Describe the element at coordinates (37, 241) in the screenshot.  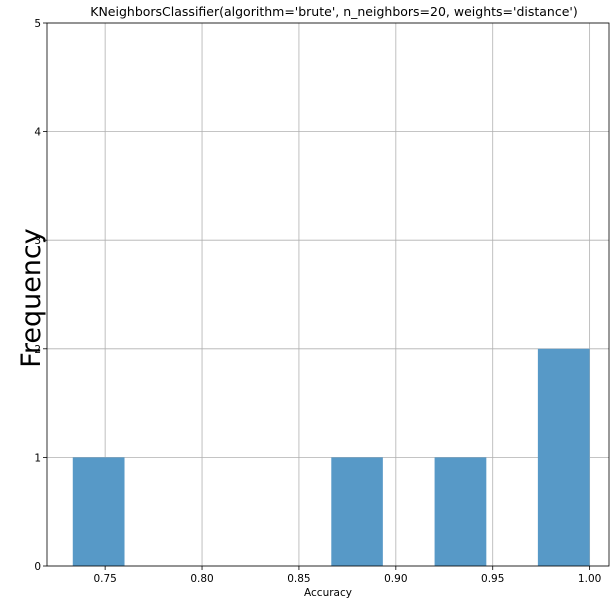
I see `y-tick-label: 3` at that location.